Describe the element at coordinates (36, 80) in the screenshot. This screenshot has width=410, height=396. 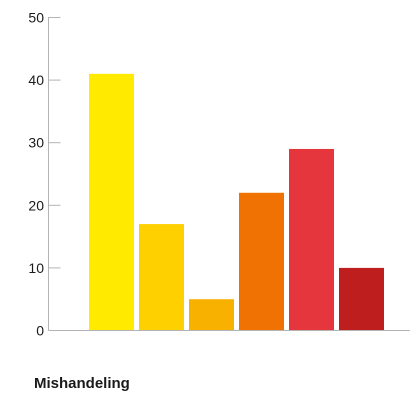
I see `y-tick-label-40: 40` at that location.